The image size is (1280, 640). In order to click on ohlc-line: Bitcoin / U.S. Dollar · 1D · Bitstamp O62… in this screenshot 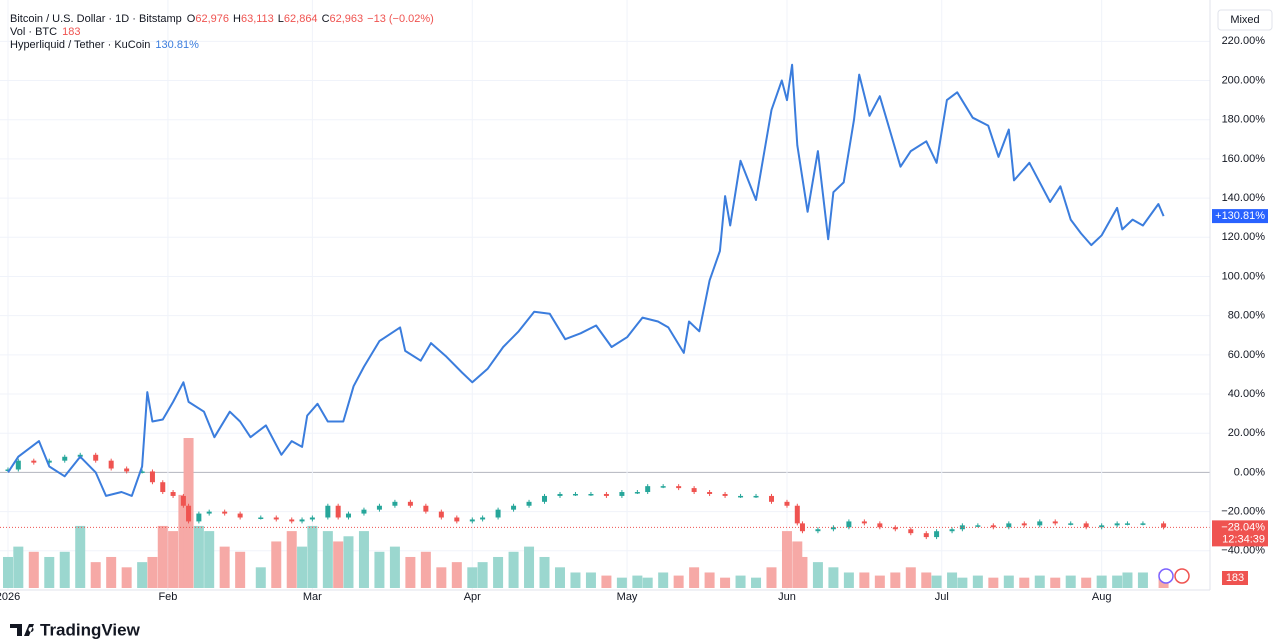, I will do `click(222, 19)`.